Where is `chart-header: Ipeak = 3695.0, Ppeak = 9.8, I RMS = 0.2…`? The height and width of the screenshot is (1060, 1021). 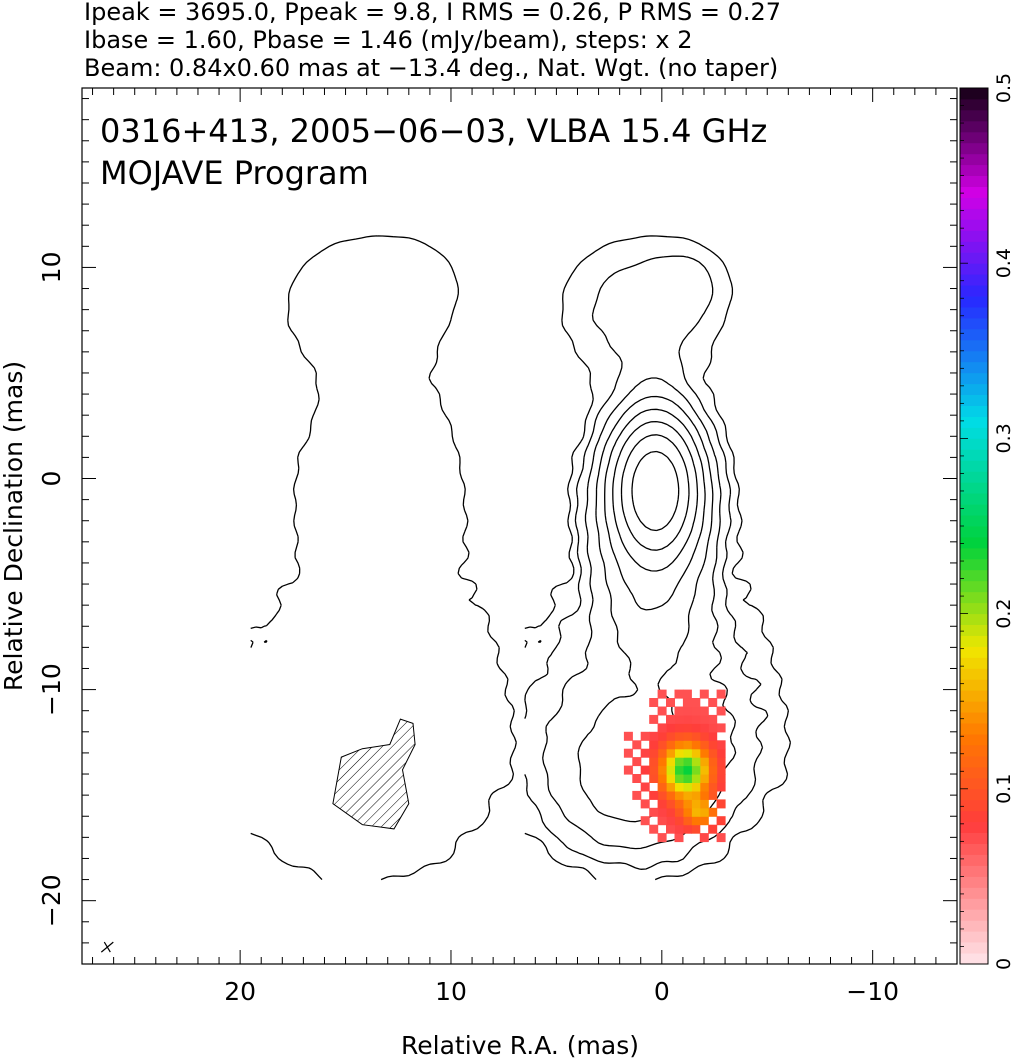 chart-header: Ipeak = 3695.0, Ppeak = 9.8, I RMS = 0.2… is located at coordinates (432, 41).